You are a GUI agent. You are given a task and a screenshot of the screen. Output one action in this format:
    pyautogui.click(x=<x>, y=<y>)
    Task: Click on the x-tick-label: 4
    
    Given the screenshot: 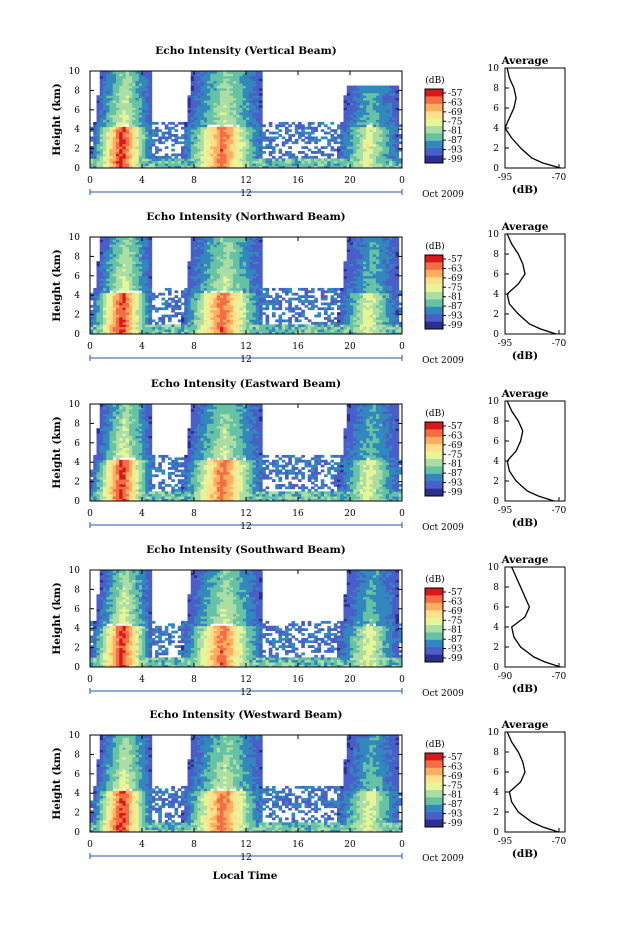 What is the action you would take?
    pyautogui.click(x=142, y=181)
    